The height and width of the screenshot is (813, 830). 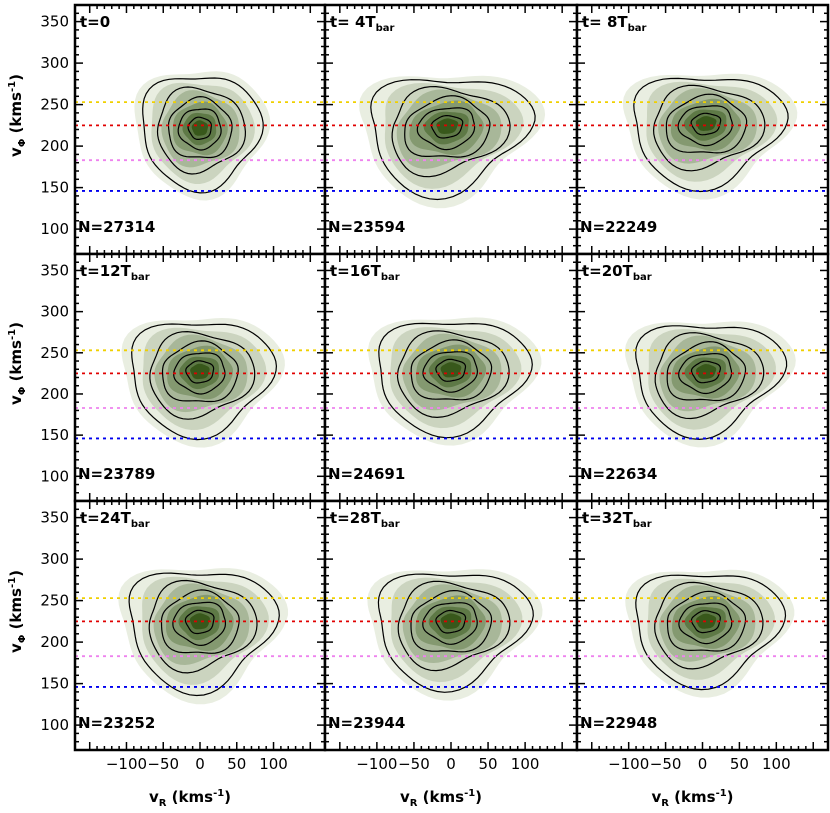 I want to click on panel-time-label: t= 8Tbar, so click(x=614, y=23).